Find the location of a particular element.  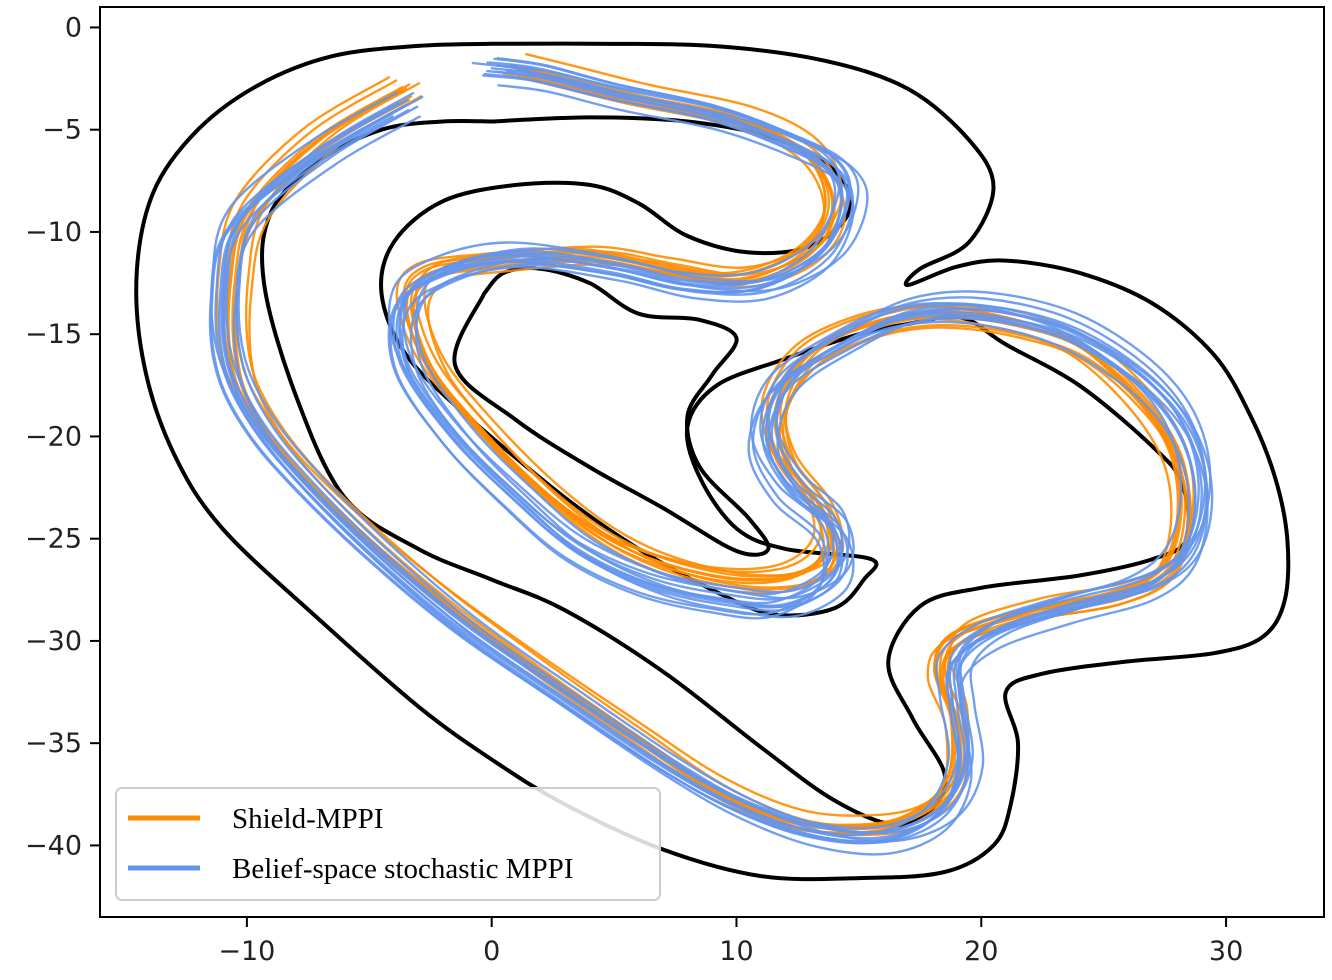

y-tick-label: −15 is located at coordinates (53, 334).